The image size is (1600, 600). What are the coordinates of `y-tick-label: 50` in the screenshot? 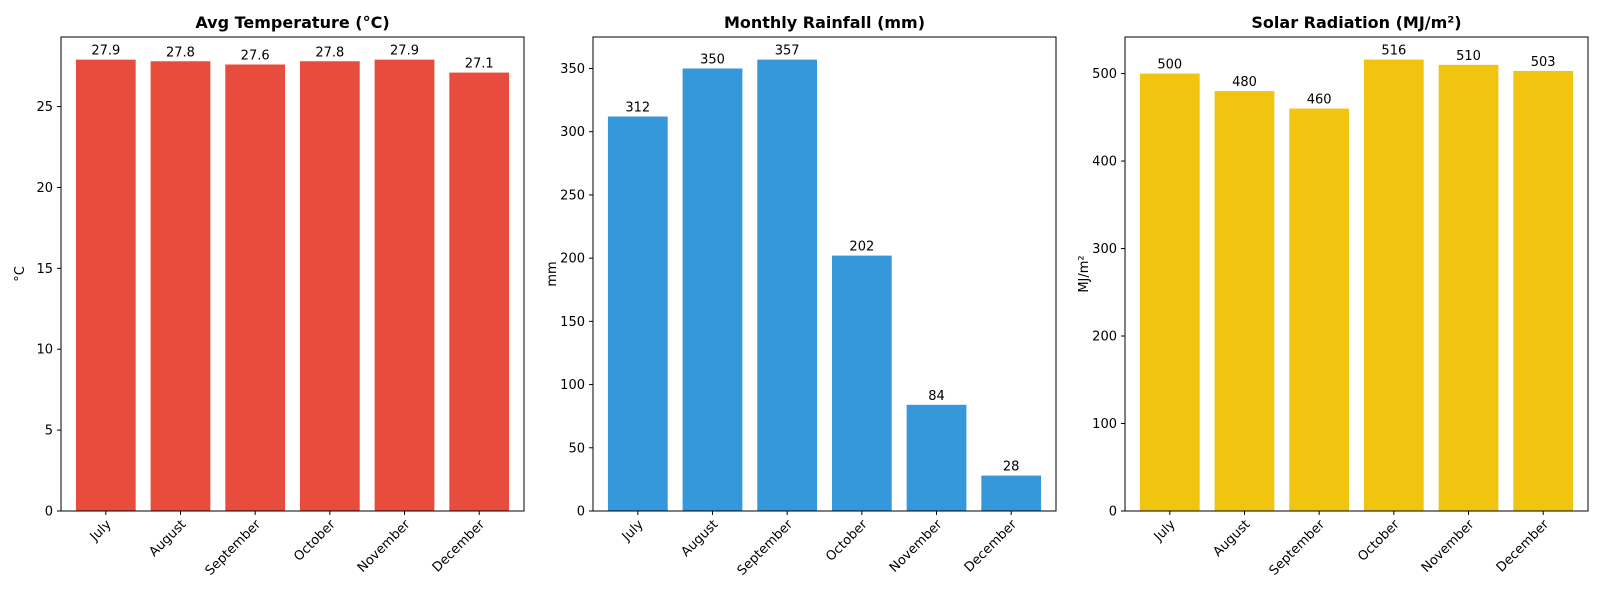 It's located at (576, 448).